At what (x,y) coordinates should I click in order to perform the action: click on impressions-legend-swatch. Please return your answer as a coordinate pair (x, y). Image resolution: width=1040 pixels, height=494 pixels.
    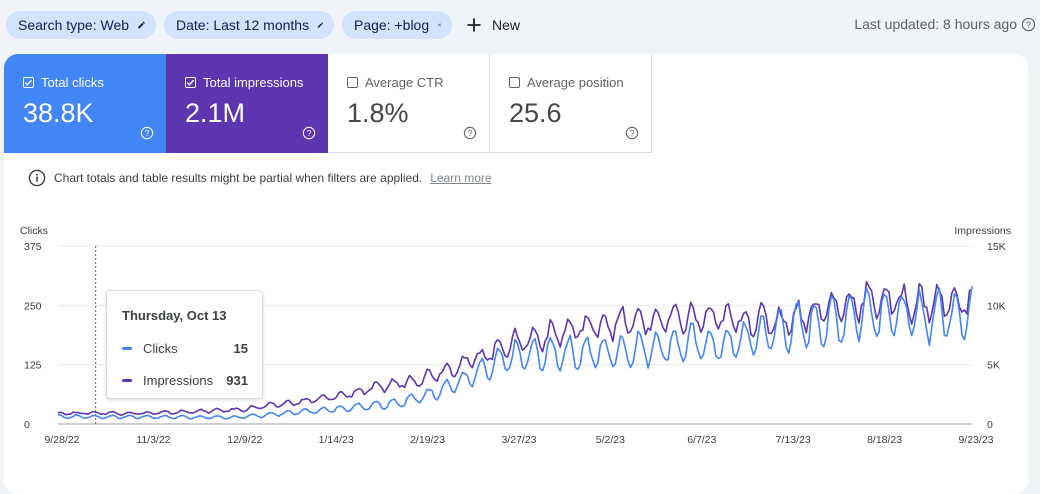
    Looking at the image, I should click on (127, 380).